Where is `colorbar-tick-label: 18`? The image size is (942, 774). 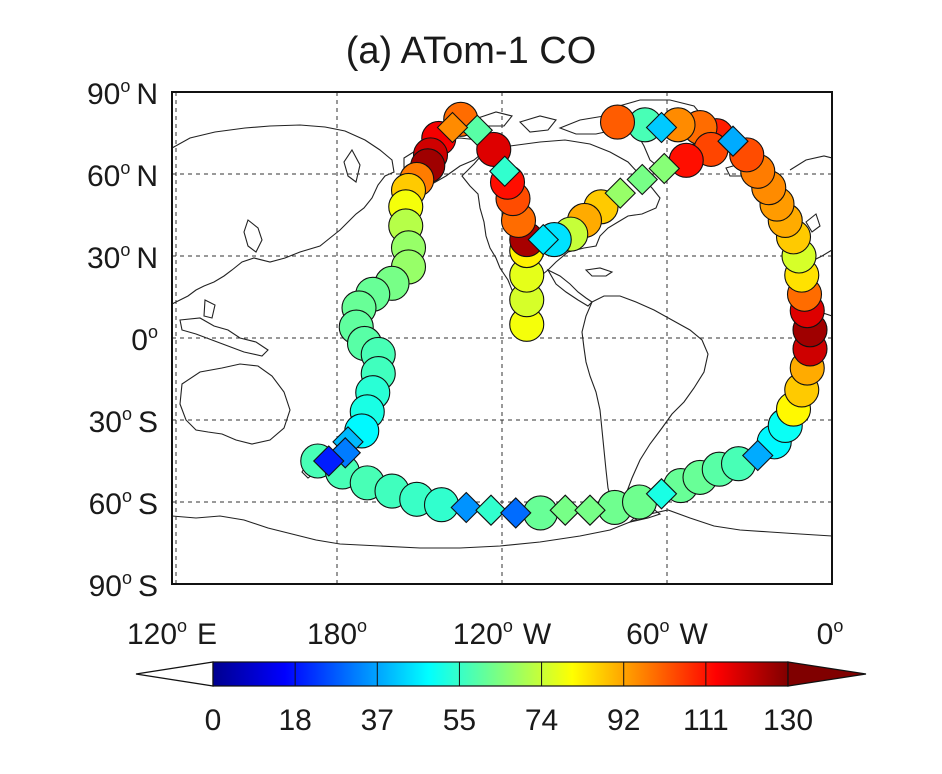
colorbar-tick-label: 18 is located at coordinates (294, 720).